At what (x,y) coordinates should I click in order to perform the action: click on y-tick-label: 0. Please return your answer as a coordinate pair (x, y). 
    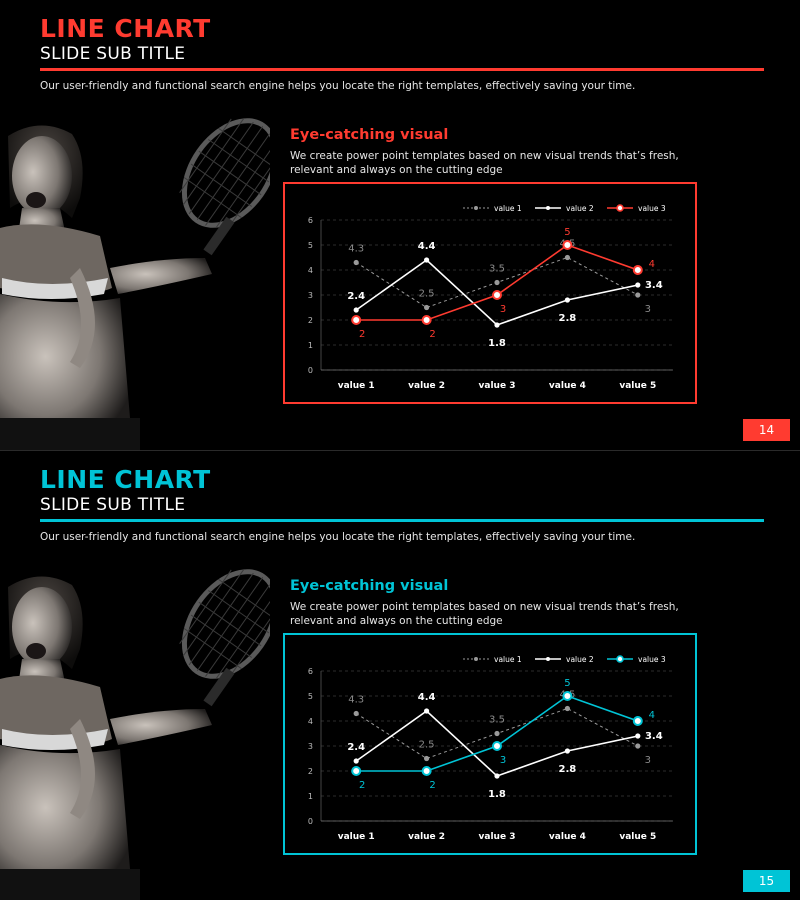
    Looking at the image, I should click on (310, 821).